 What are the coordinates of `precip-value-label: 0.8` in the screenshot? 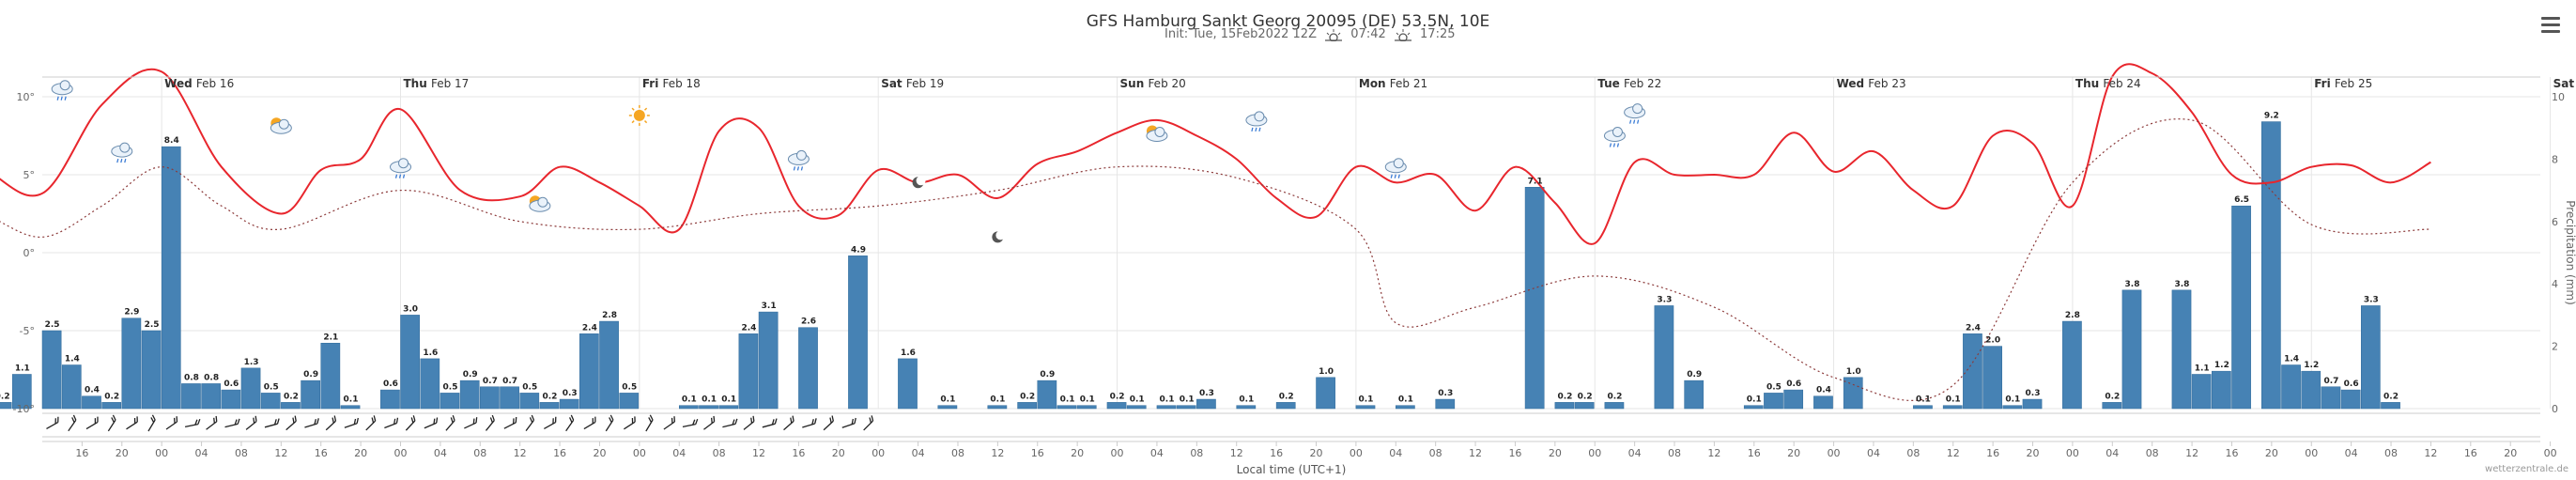 It's located at (191, 377).